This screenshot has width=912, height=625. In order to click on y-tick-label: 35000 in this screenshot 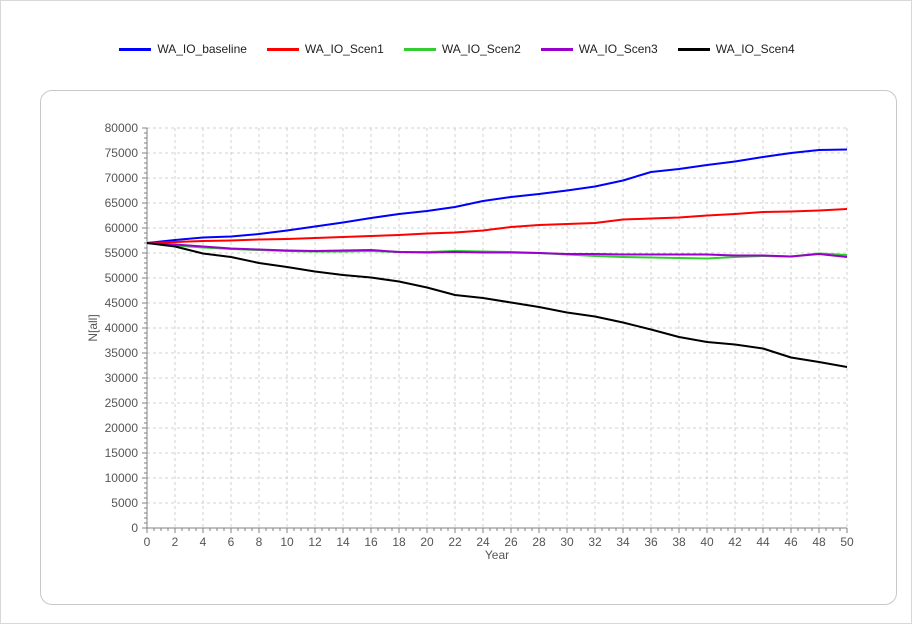, I will do `click(122, 353)`.